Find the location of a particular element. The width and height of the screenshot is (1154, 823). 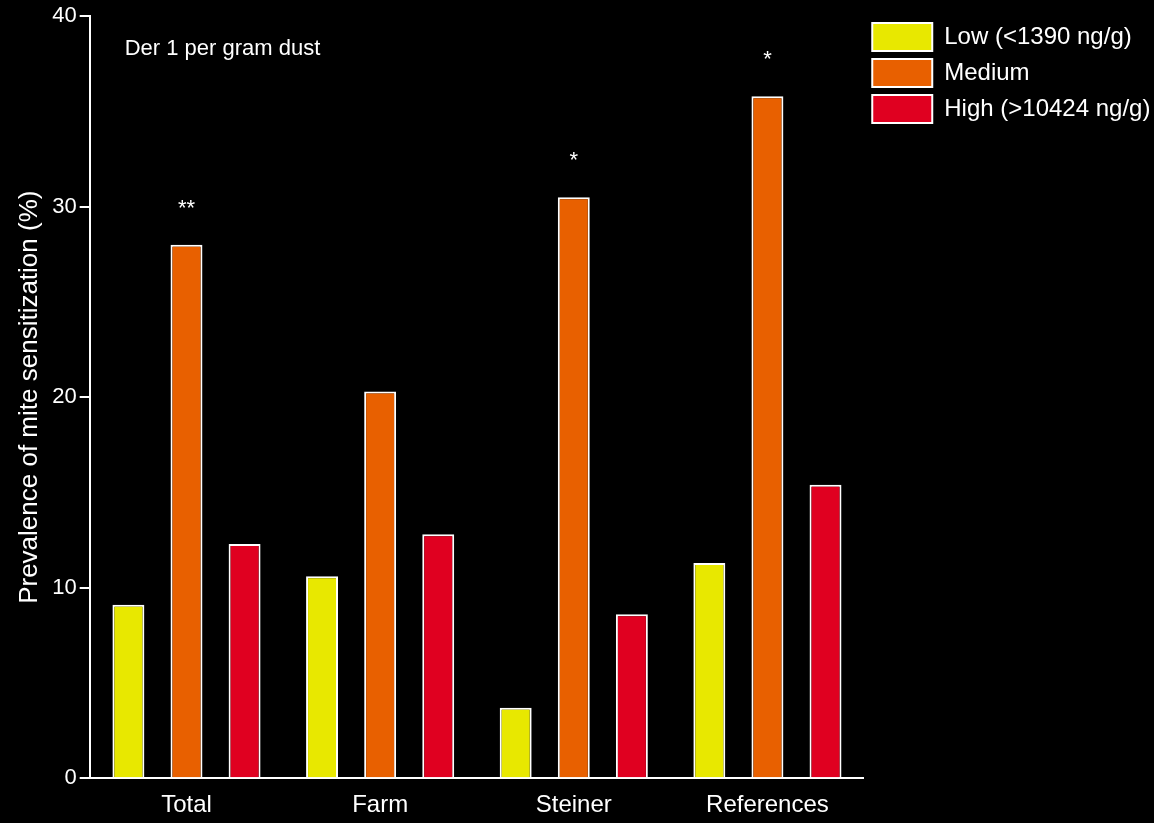

legend-label: Low (<1390 ng/g) is located at coordinates (1038, 35).